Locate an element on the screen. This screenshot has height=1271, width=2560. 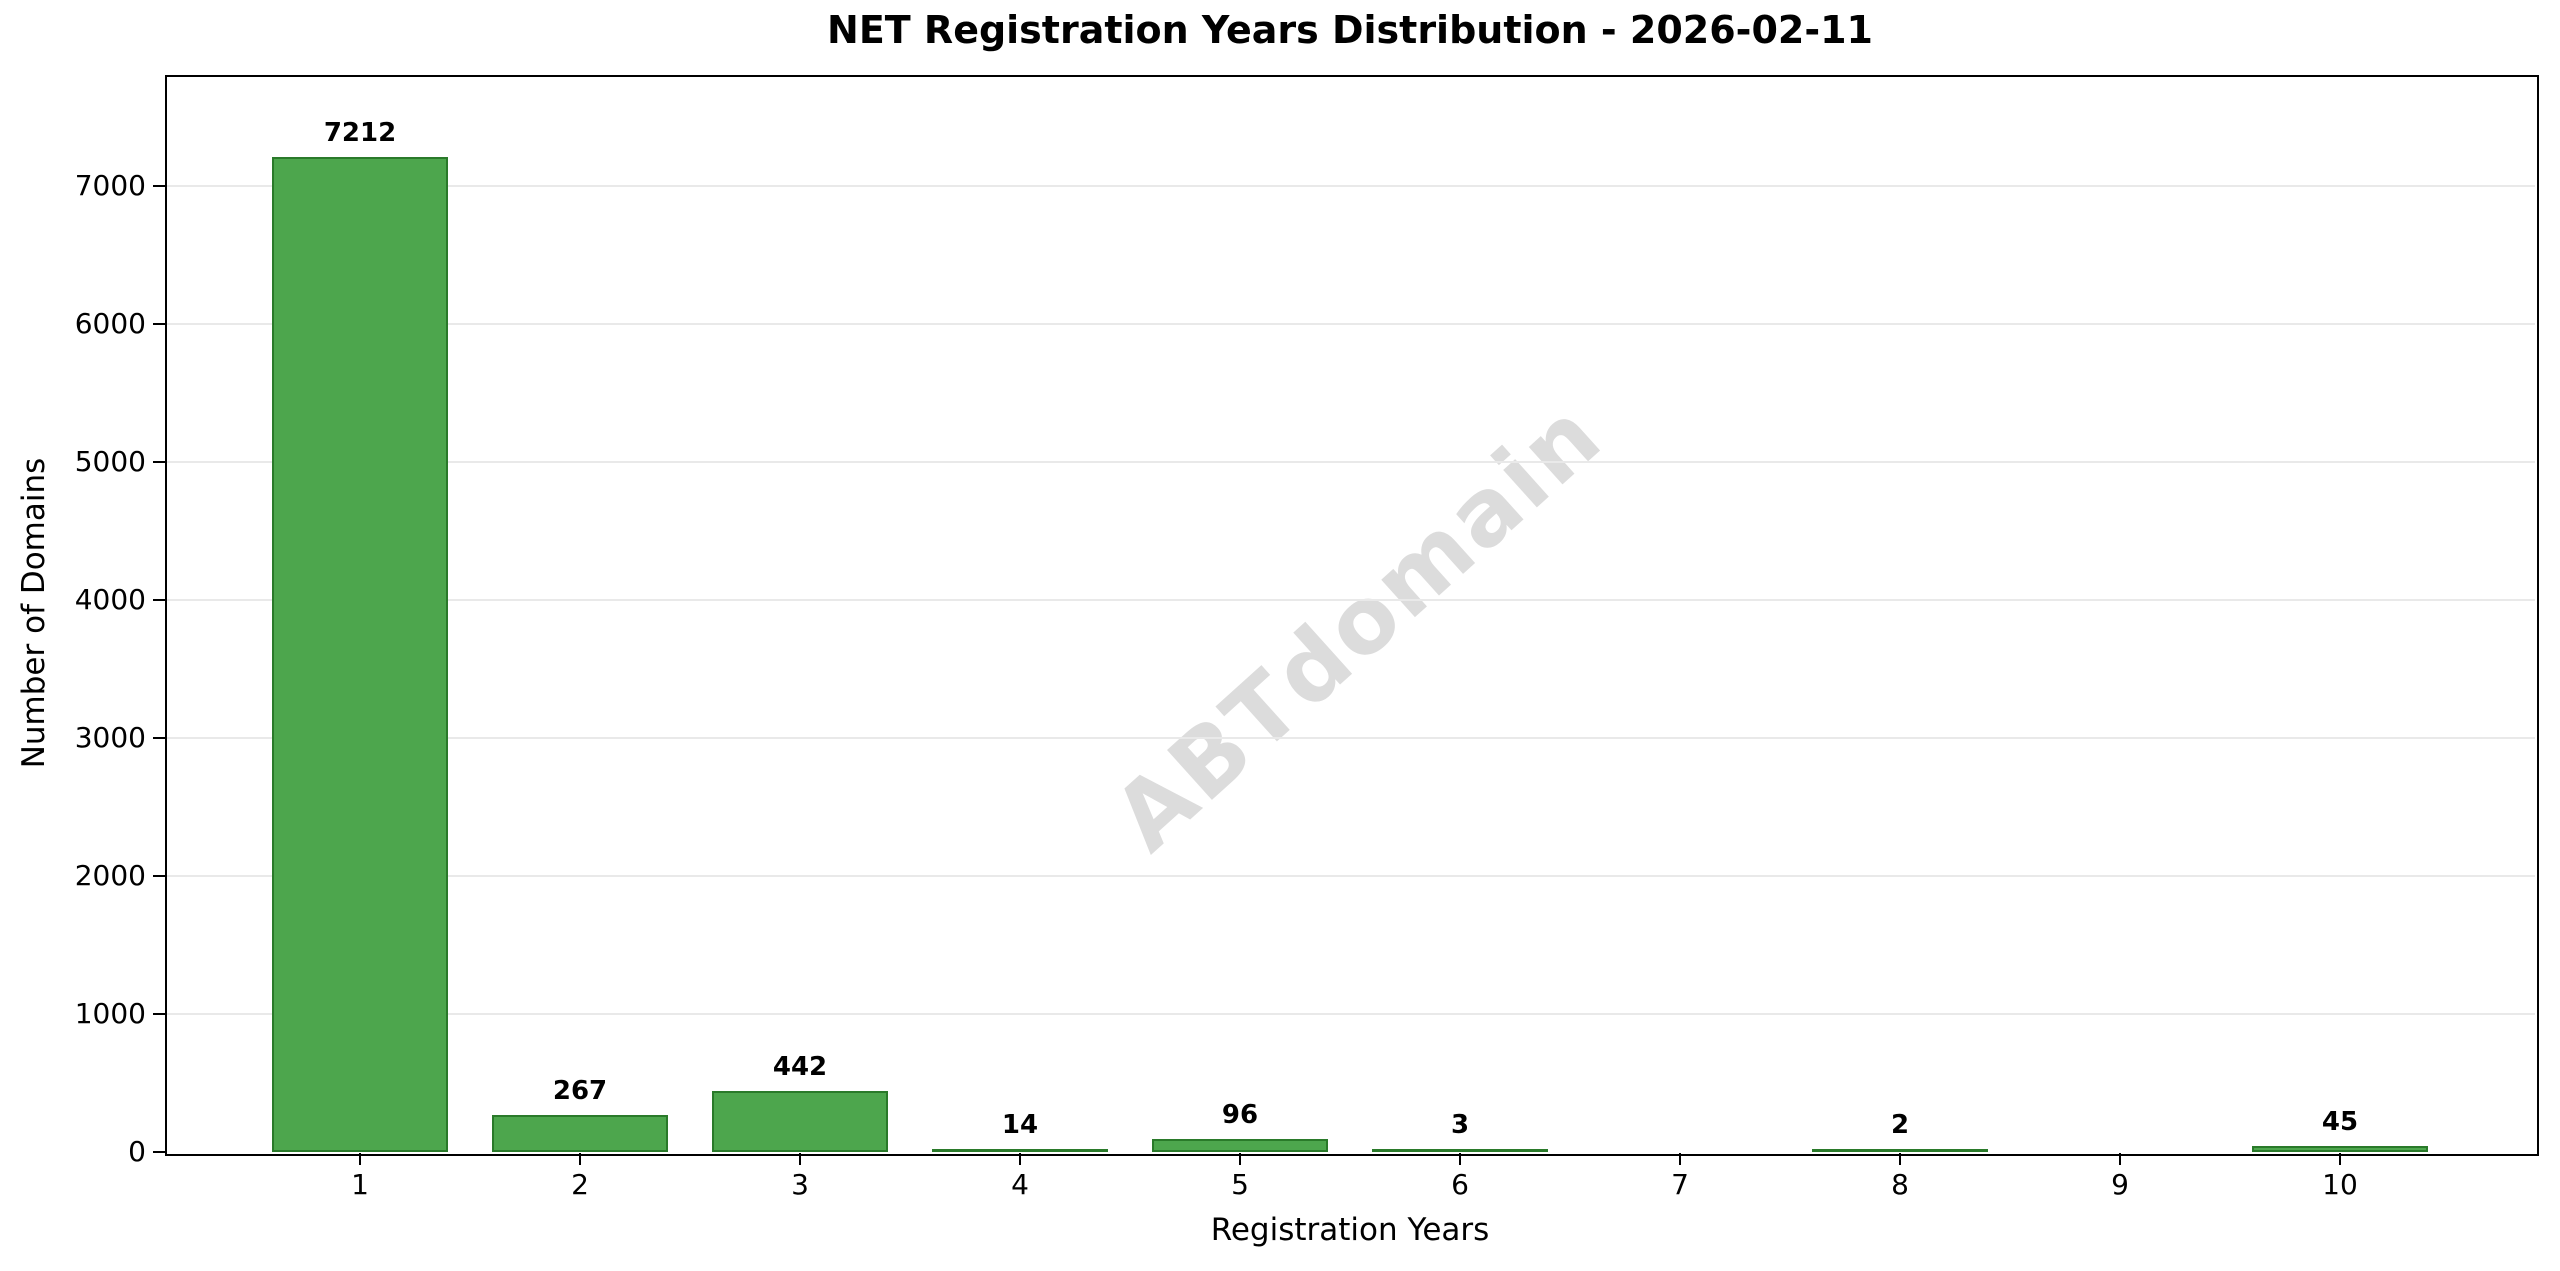
x-tick-label: 4 is located at coordinates (1020, 1184).